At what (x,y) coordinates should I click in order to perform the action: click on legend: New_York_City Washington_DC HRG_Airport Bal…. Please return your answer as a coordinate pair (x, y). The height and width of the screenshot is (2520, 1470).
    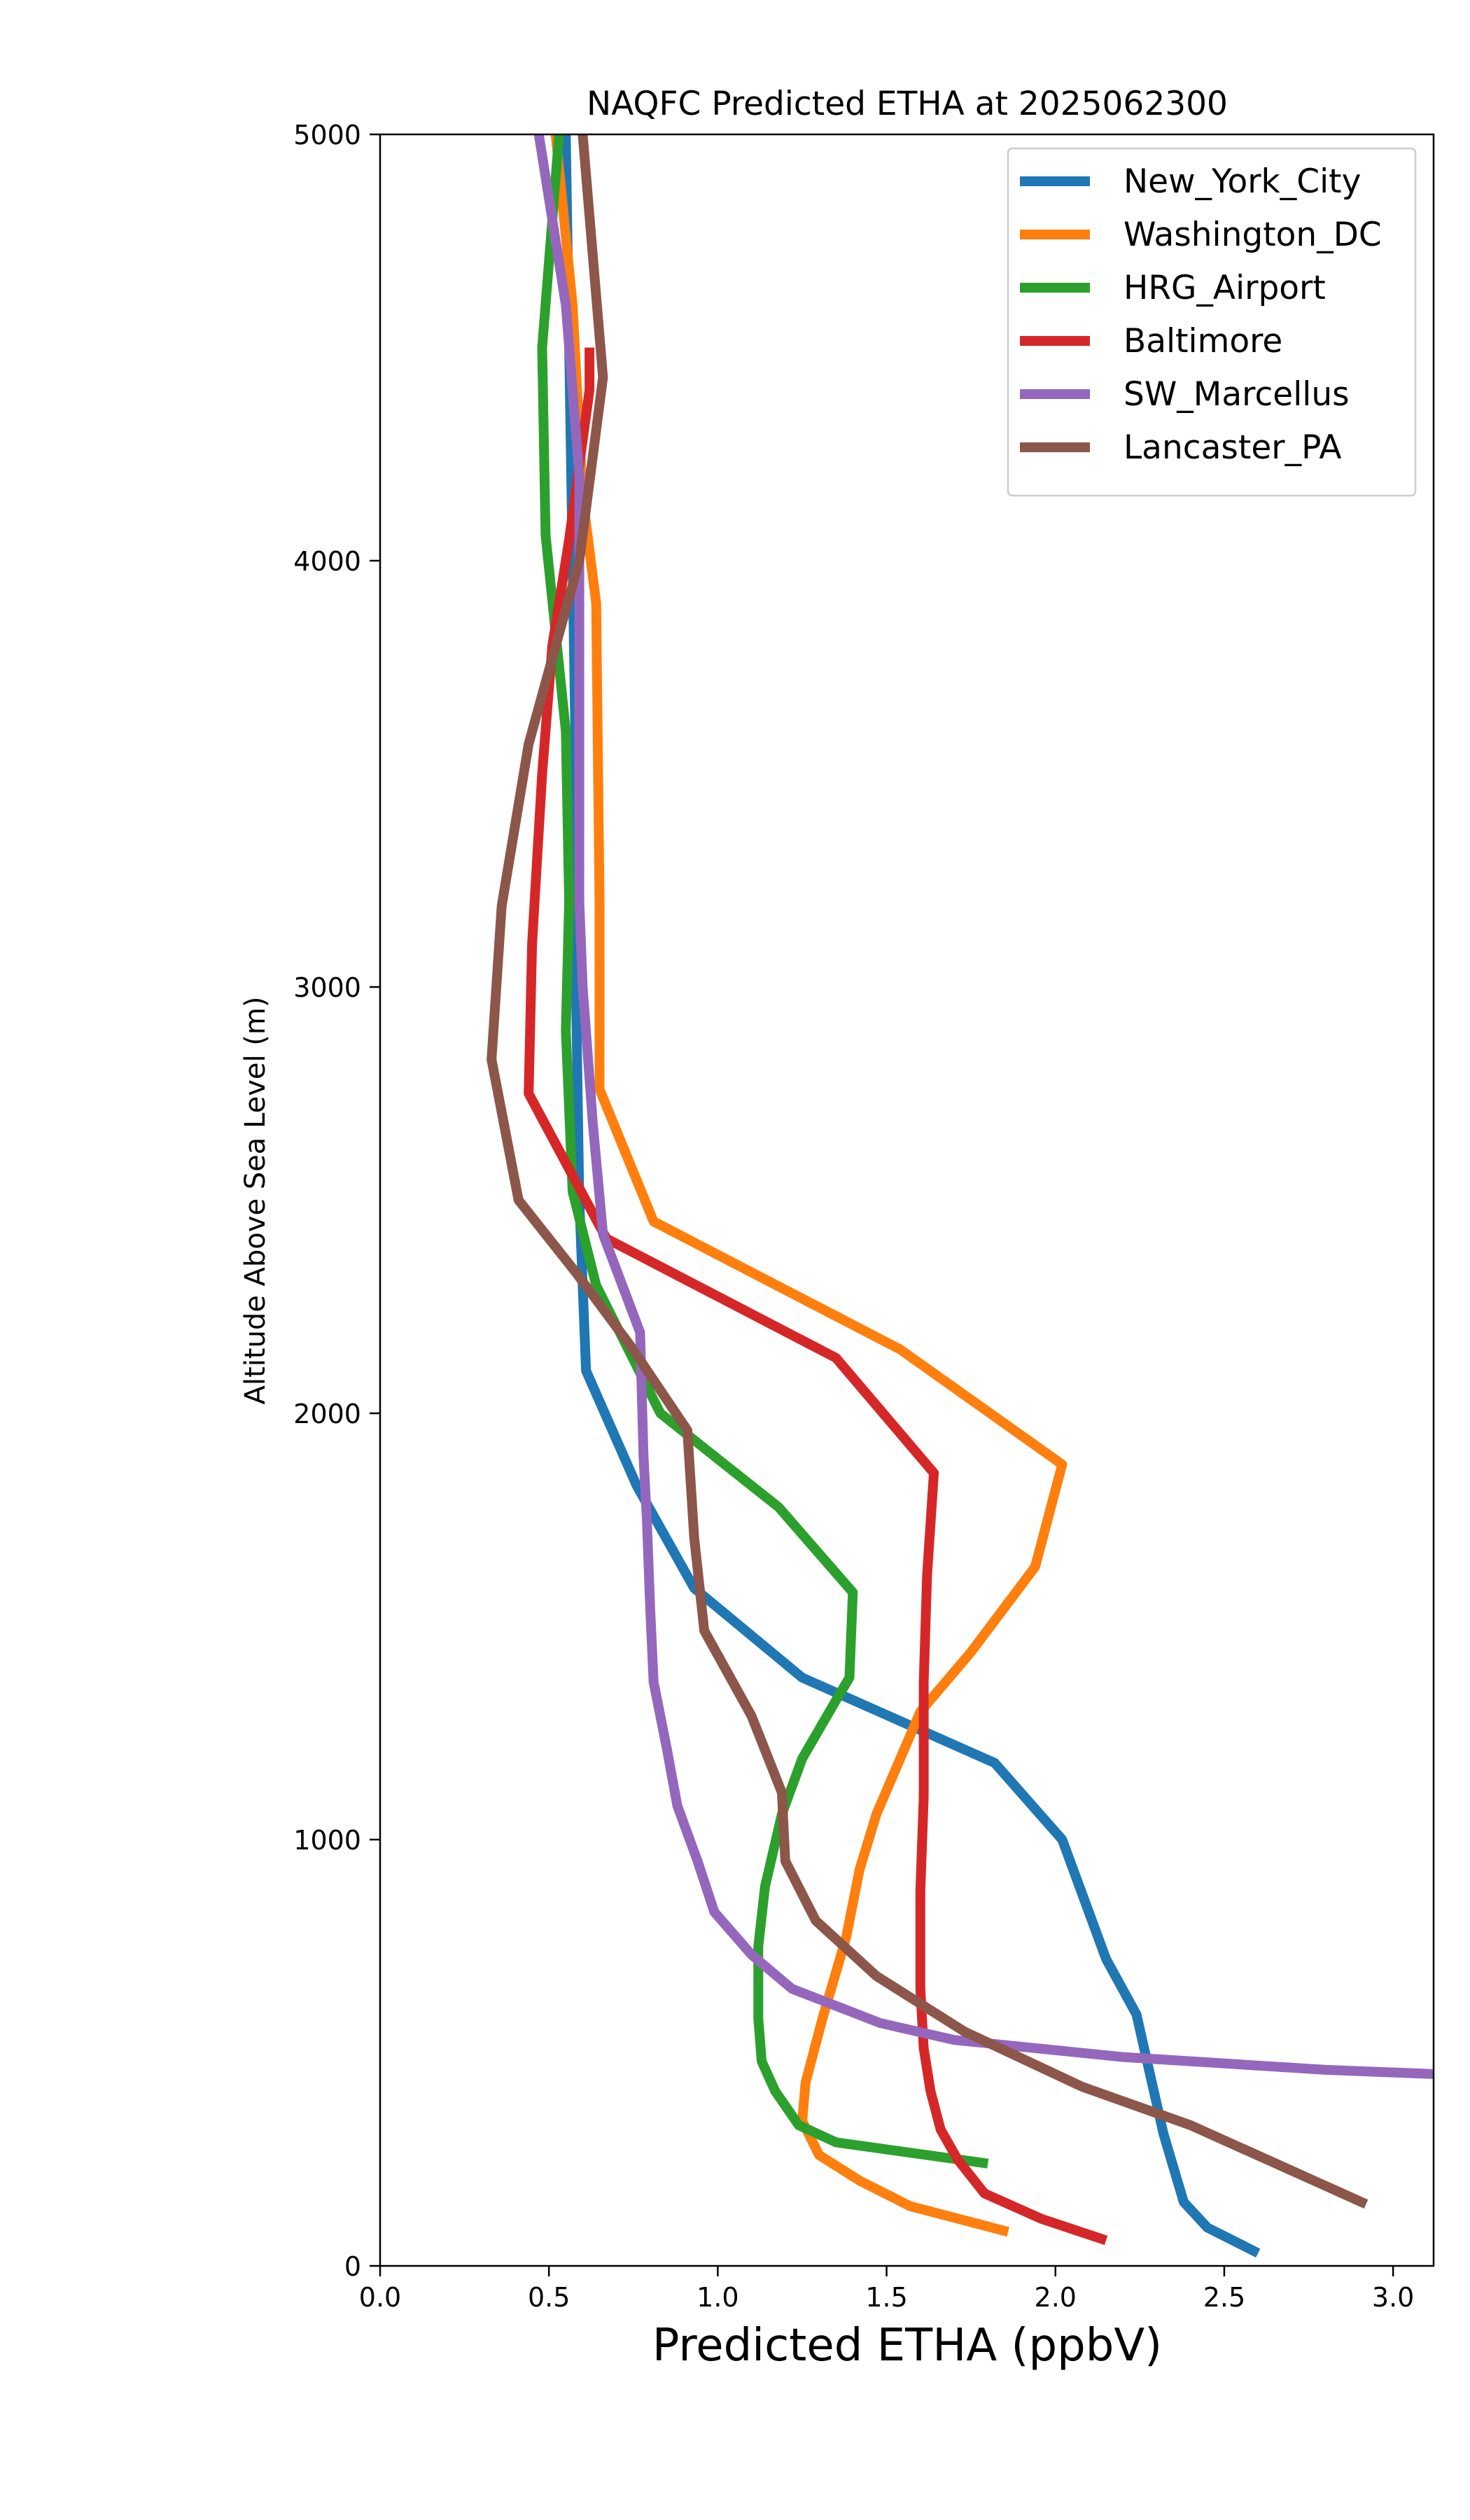
    Looking at the image, I should click on (1212, 322).